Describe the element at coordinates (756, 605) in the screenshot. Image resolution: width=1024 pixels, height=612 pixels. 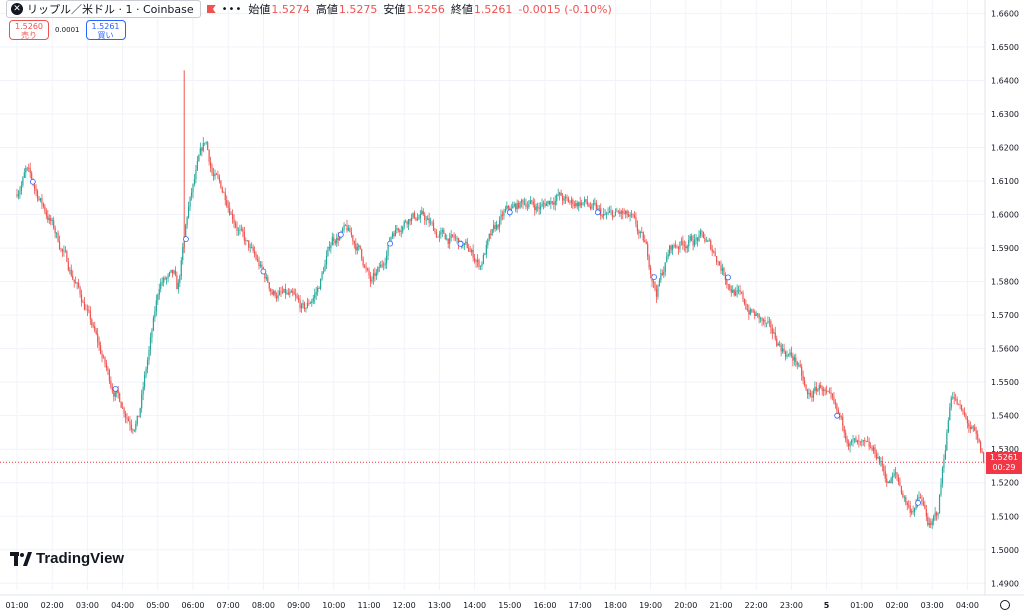
I see `time-tick-label: 22:00` at that location.